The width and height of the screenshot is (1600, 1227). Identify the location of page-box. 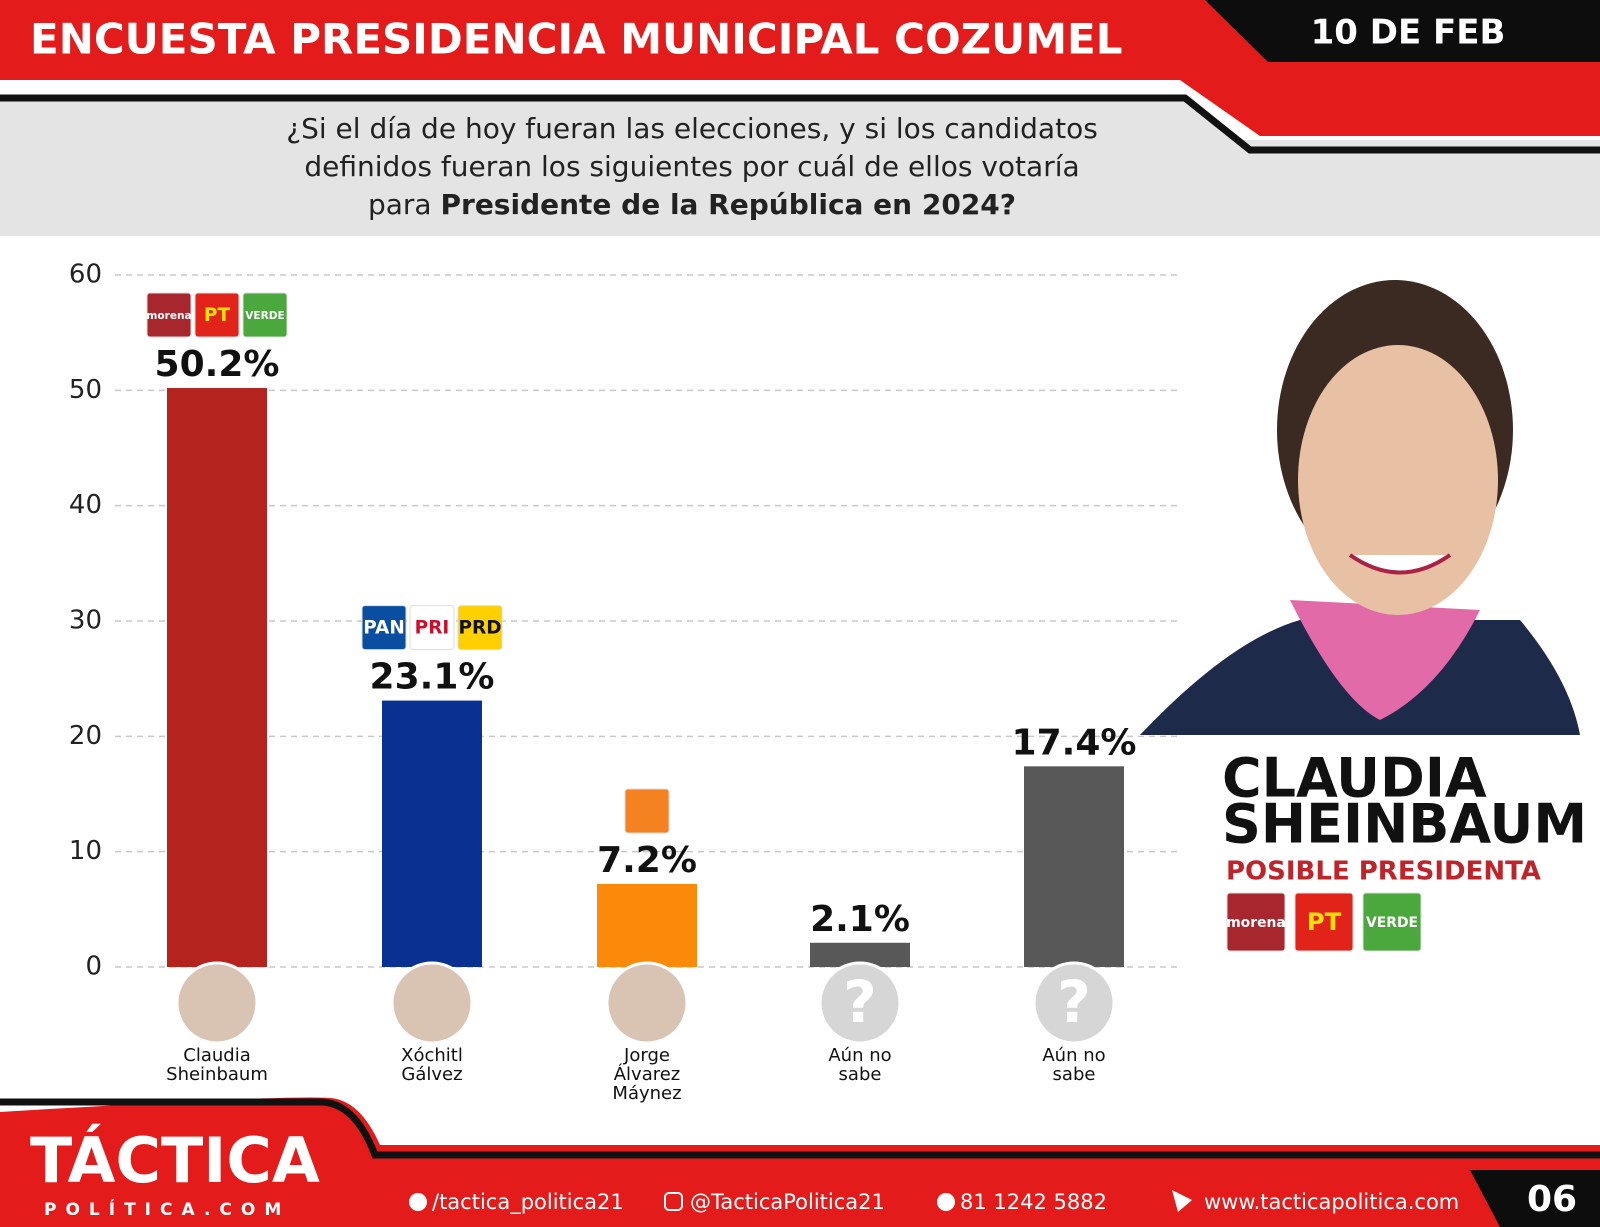
(1535, 1198).